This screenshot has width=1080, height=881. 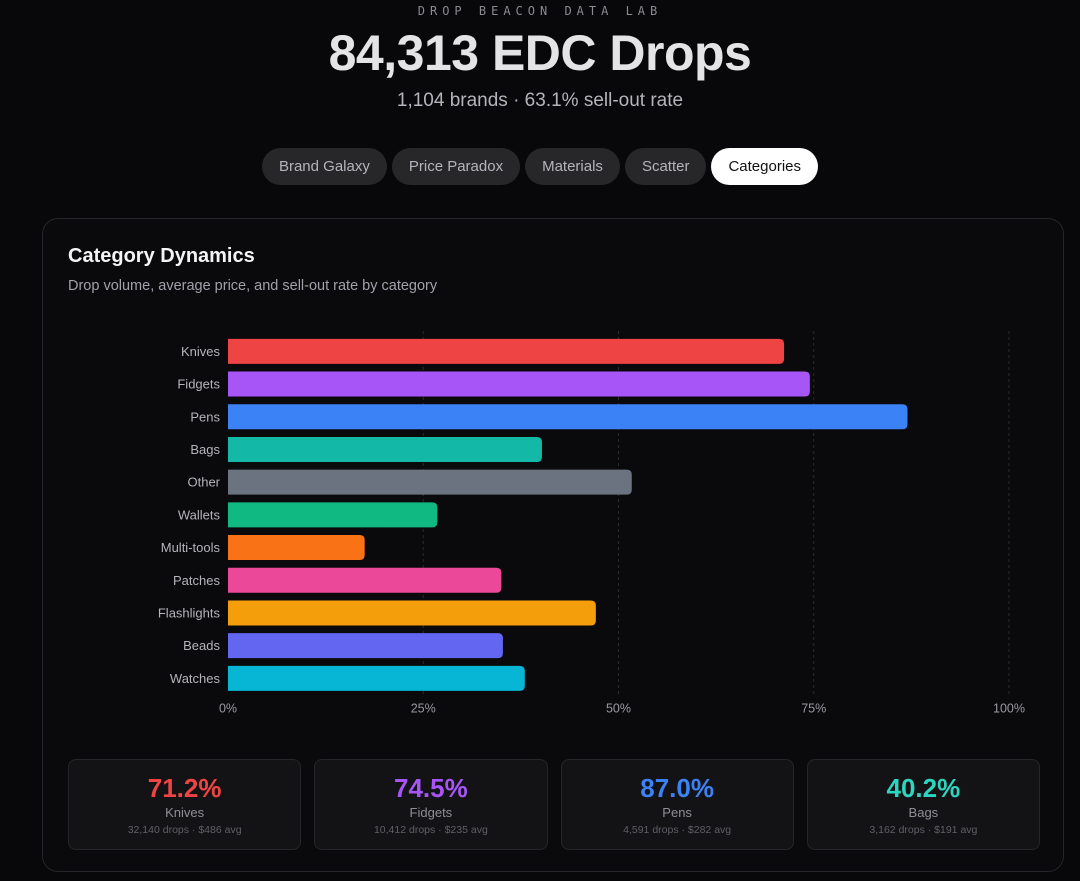 What do you see at coordinates (540, 11) in the screenshot?
I see `app-eyebrow: DROP BEACON DATA LAB` at bounding box center [540, 11].